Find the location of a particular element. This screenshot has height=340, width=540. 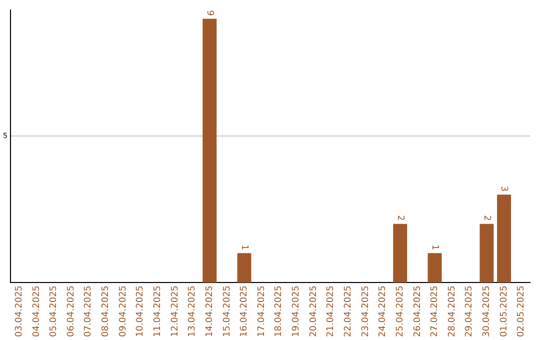

x-tick-label: 03.04.2025 is located at coordinates (19, 311).